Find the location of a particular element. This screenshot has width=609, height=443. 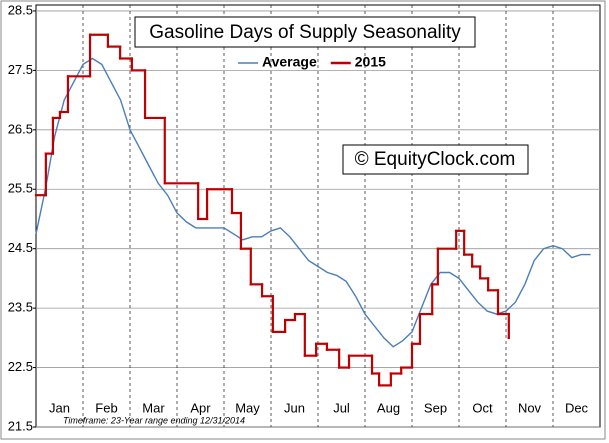

annotation-box is located at coordinates (435, 159).